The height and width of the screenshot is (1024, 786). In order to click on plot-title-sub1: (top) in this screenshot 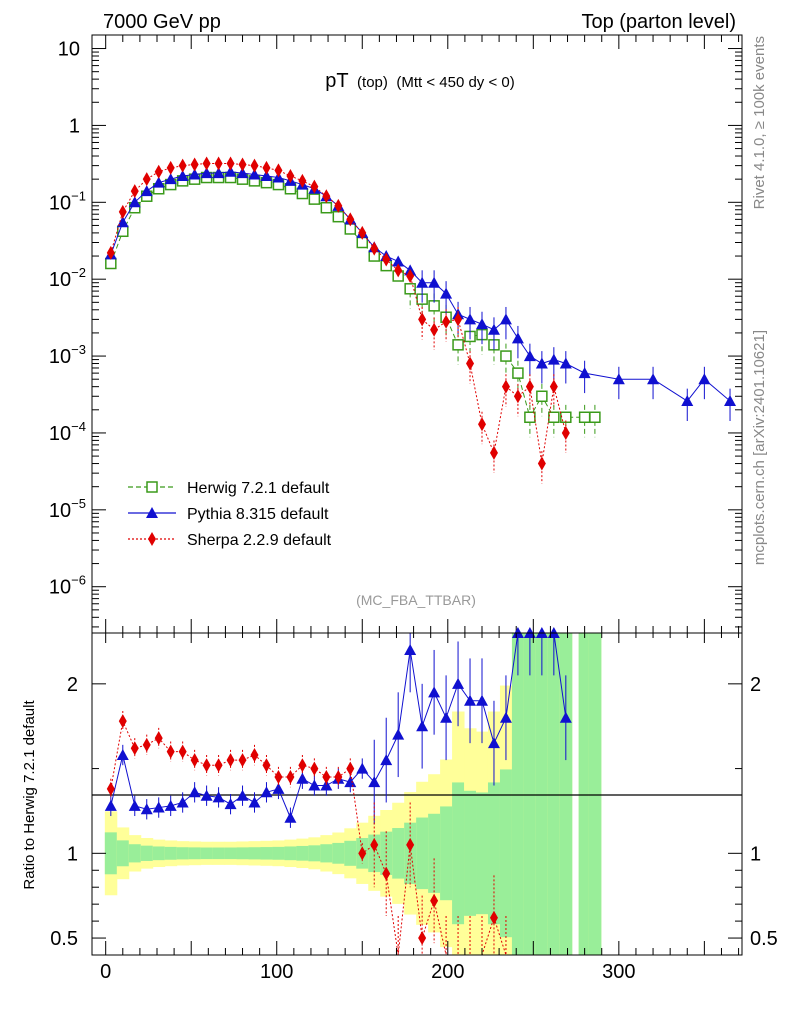, I will do `click(372, 82)`.